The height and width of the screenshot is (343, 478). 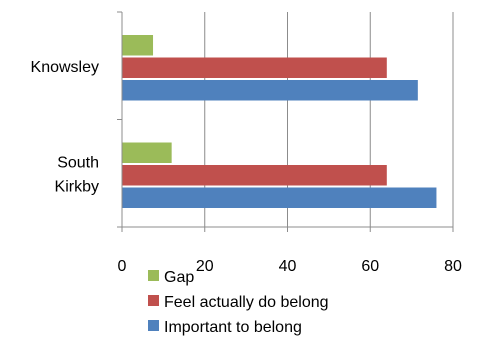 I want to click on x-tick-labels: 0 20 40 60 80, so click(x=290, y=266).